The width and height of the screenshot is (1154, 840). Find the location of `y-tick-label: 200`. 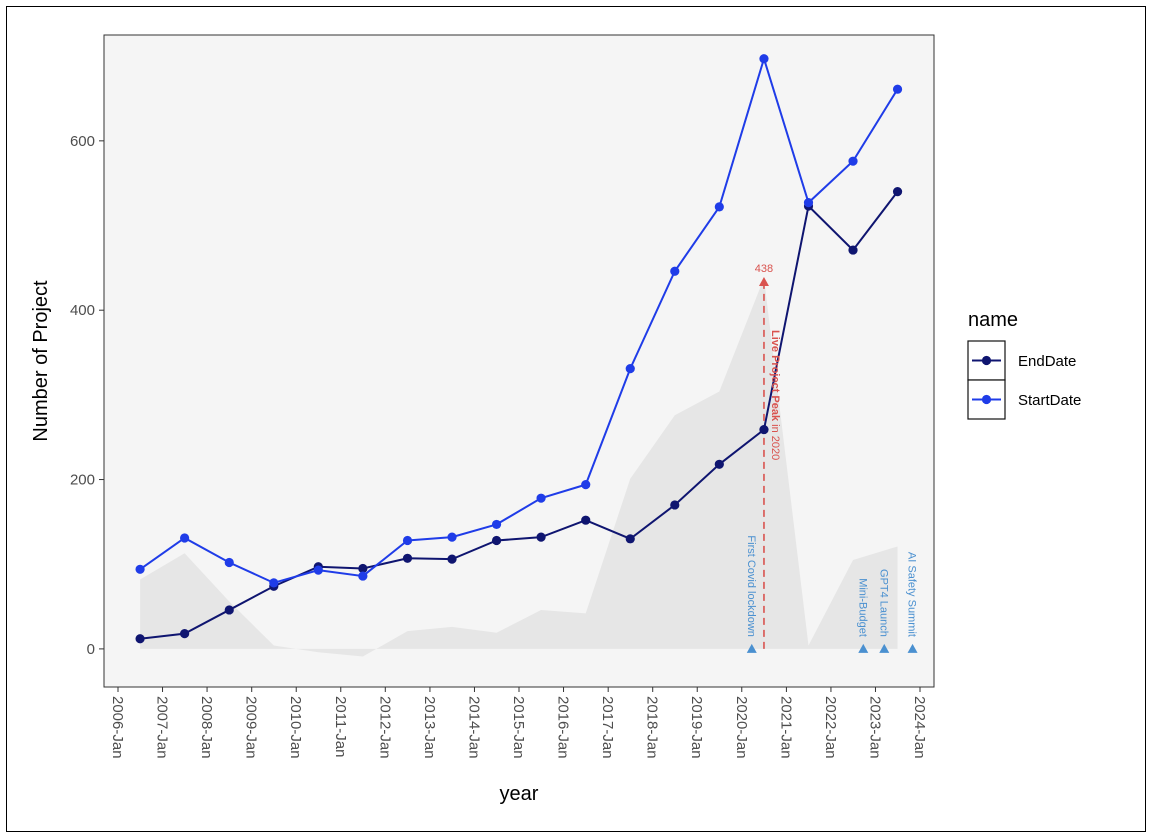

y-tick-label: 200 is located at coordinates (82, 480).